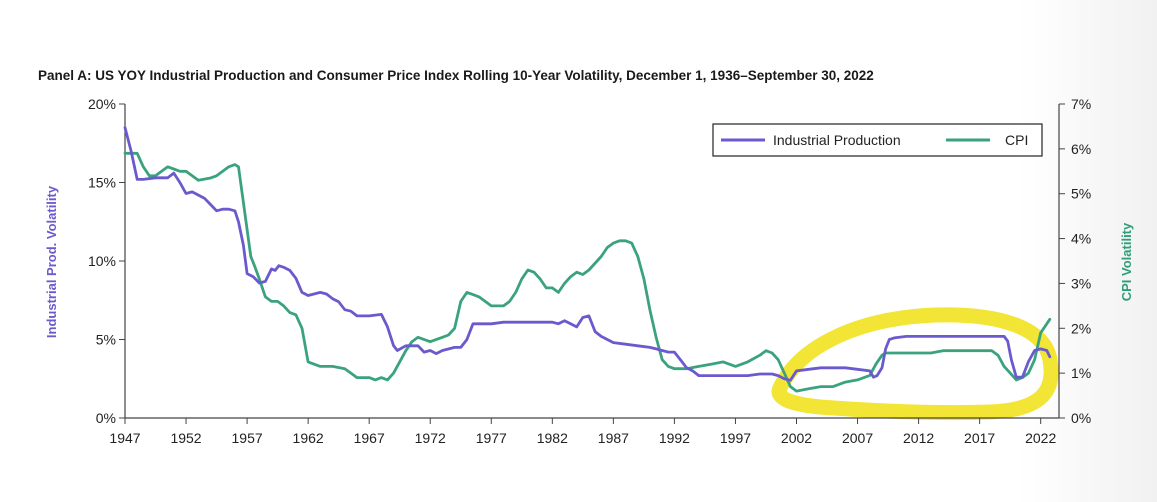 The width and height of the screenshot is (1157, 502). I want to click on y-right-tick-label: 3%, so click(1081, 283).